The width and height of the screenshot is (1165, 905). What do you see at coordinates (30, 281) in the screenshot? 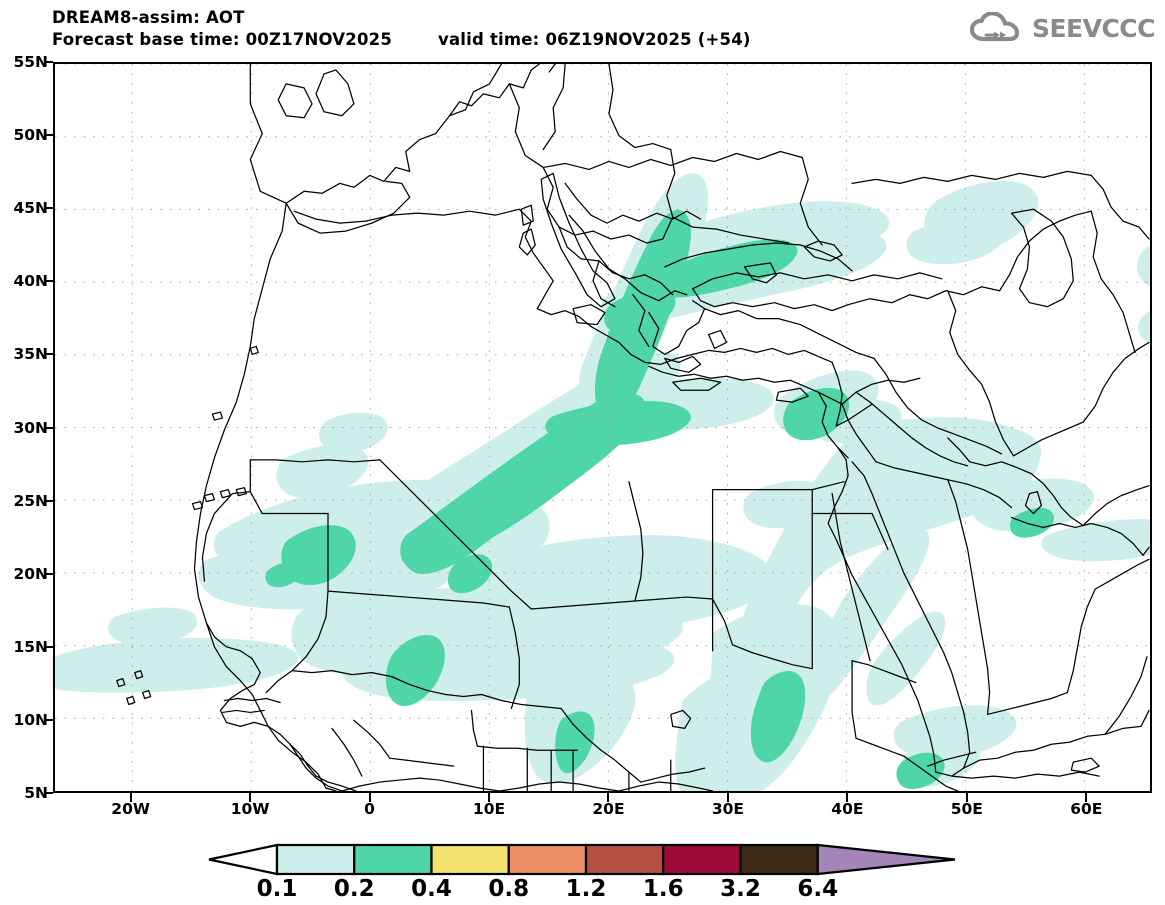
I see `y-axis-tick-label: 40N` at bounding box center [30, 281].